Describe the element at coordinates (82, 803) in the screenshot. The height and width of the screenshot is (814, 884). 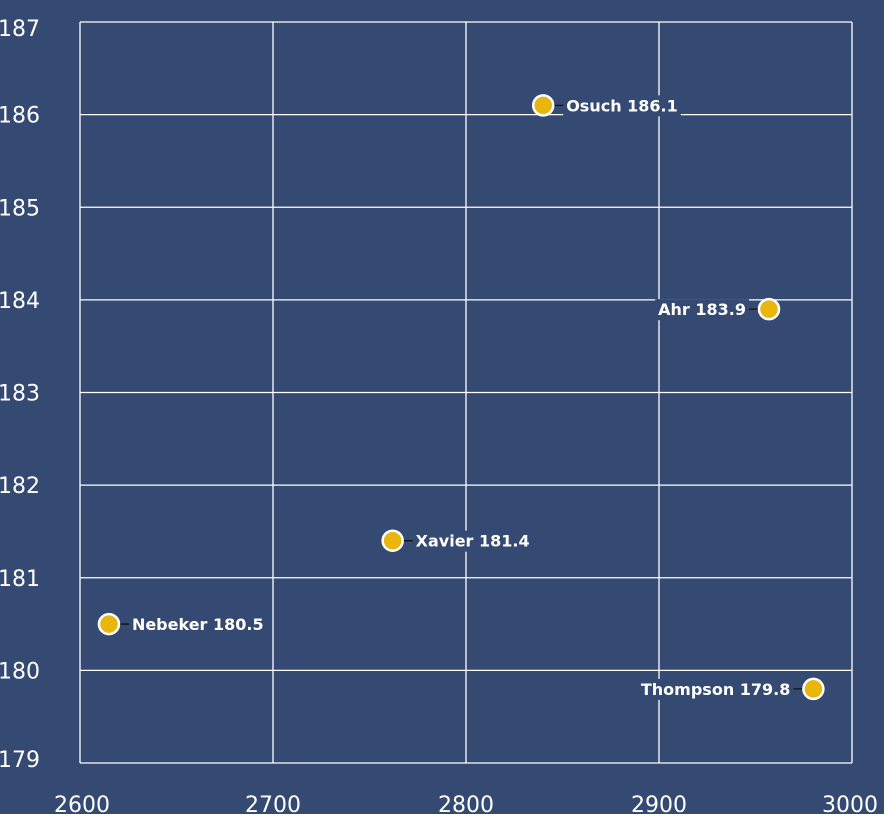
I see `x-tick-label: 2600` at that location.